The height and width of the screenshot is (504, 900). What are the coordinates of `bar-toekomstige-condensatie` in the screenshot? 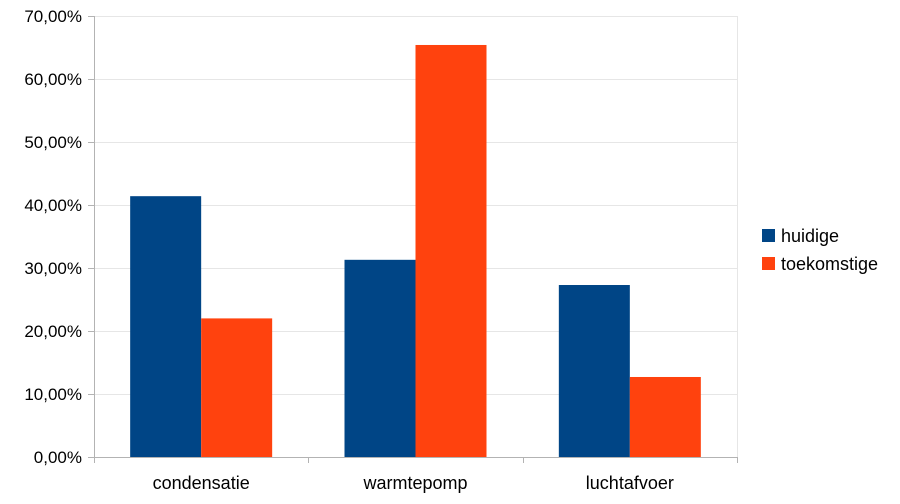 It's located at (237, 387).